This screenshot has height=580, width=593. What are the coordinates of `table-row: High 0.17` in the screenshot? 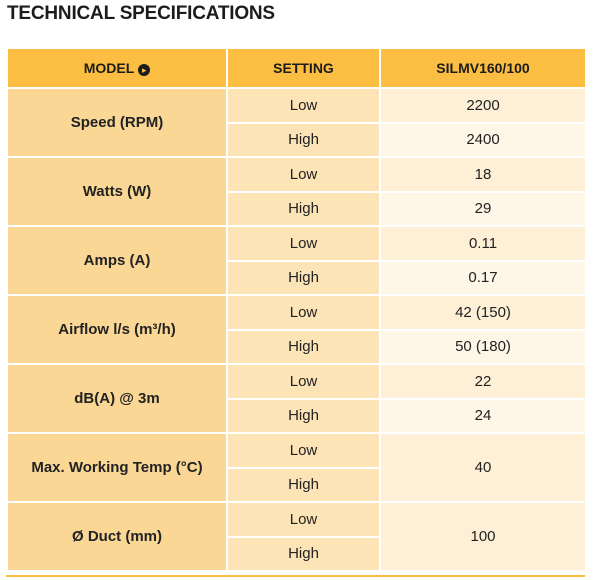 It's located at (297, 277).